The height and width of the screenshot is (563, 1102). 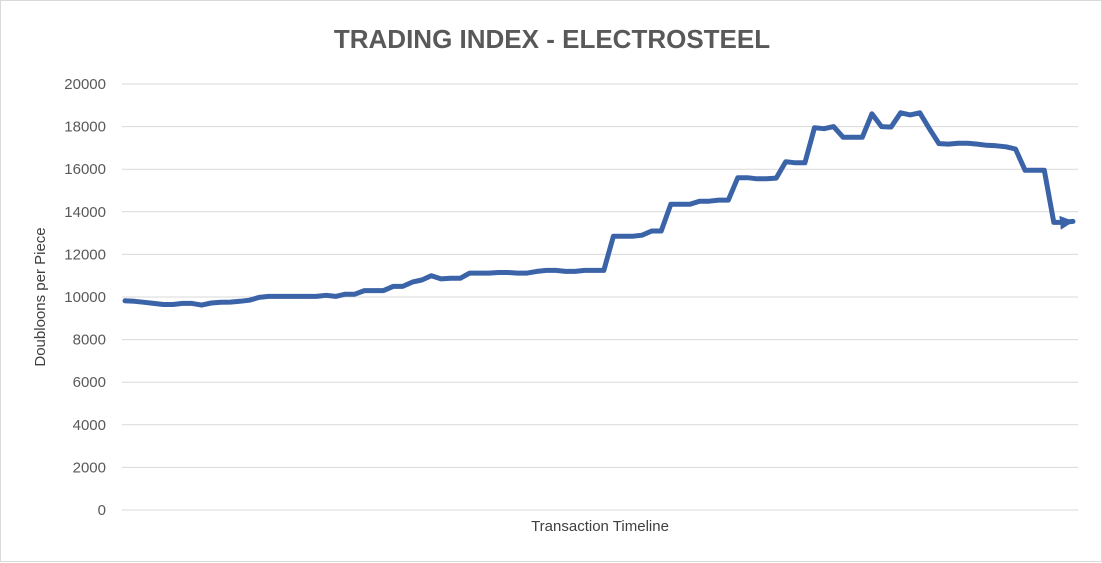 I want to click on y-tick-label: 4000, so click(x=89, y=425).